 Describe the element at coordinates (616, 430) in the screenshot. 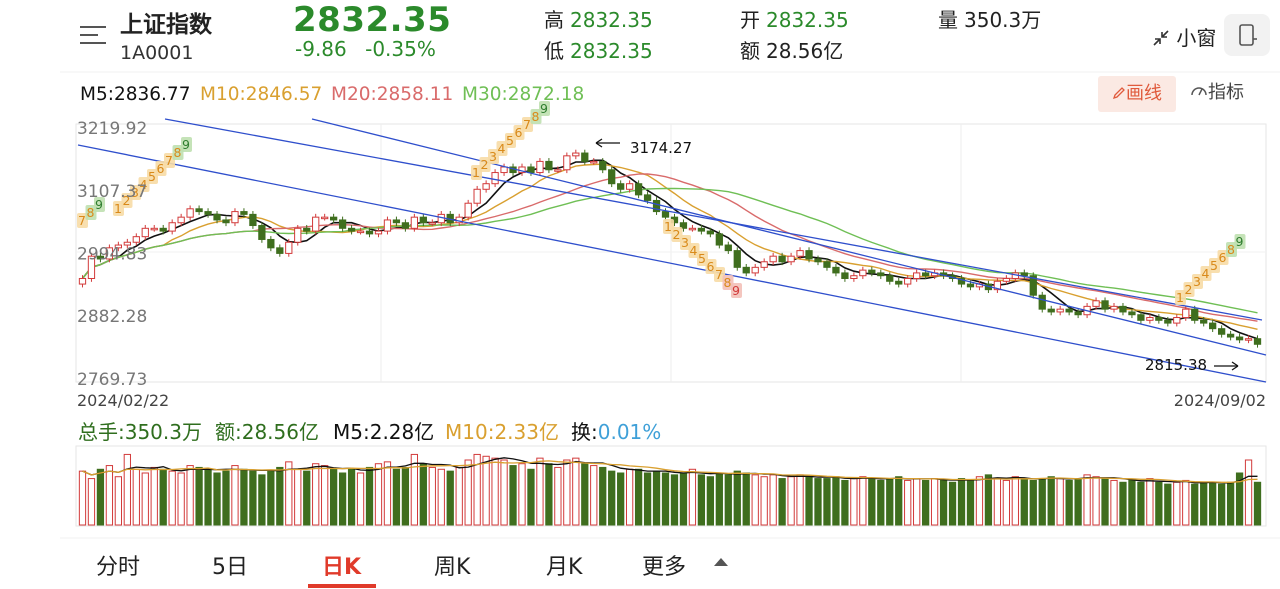

I see `turnover-legend: 换:0.01%` at that location.